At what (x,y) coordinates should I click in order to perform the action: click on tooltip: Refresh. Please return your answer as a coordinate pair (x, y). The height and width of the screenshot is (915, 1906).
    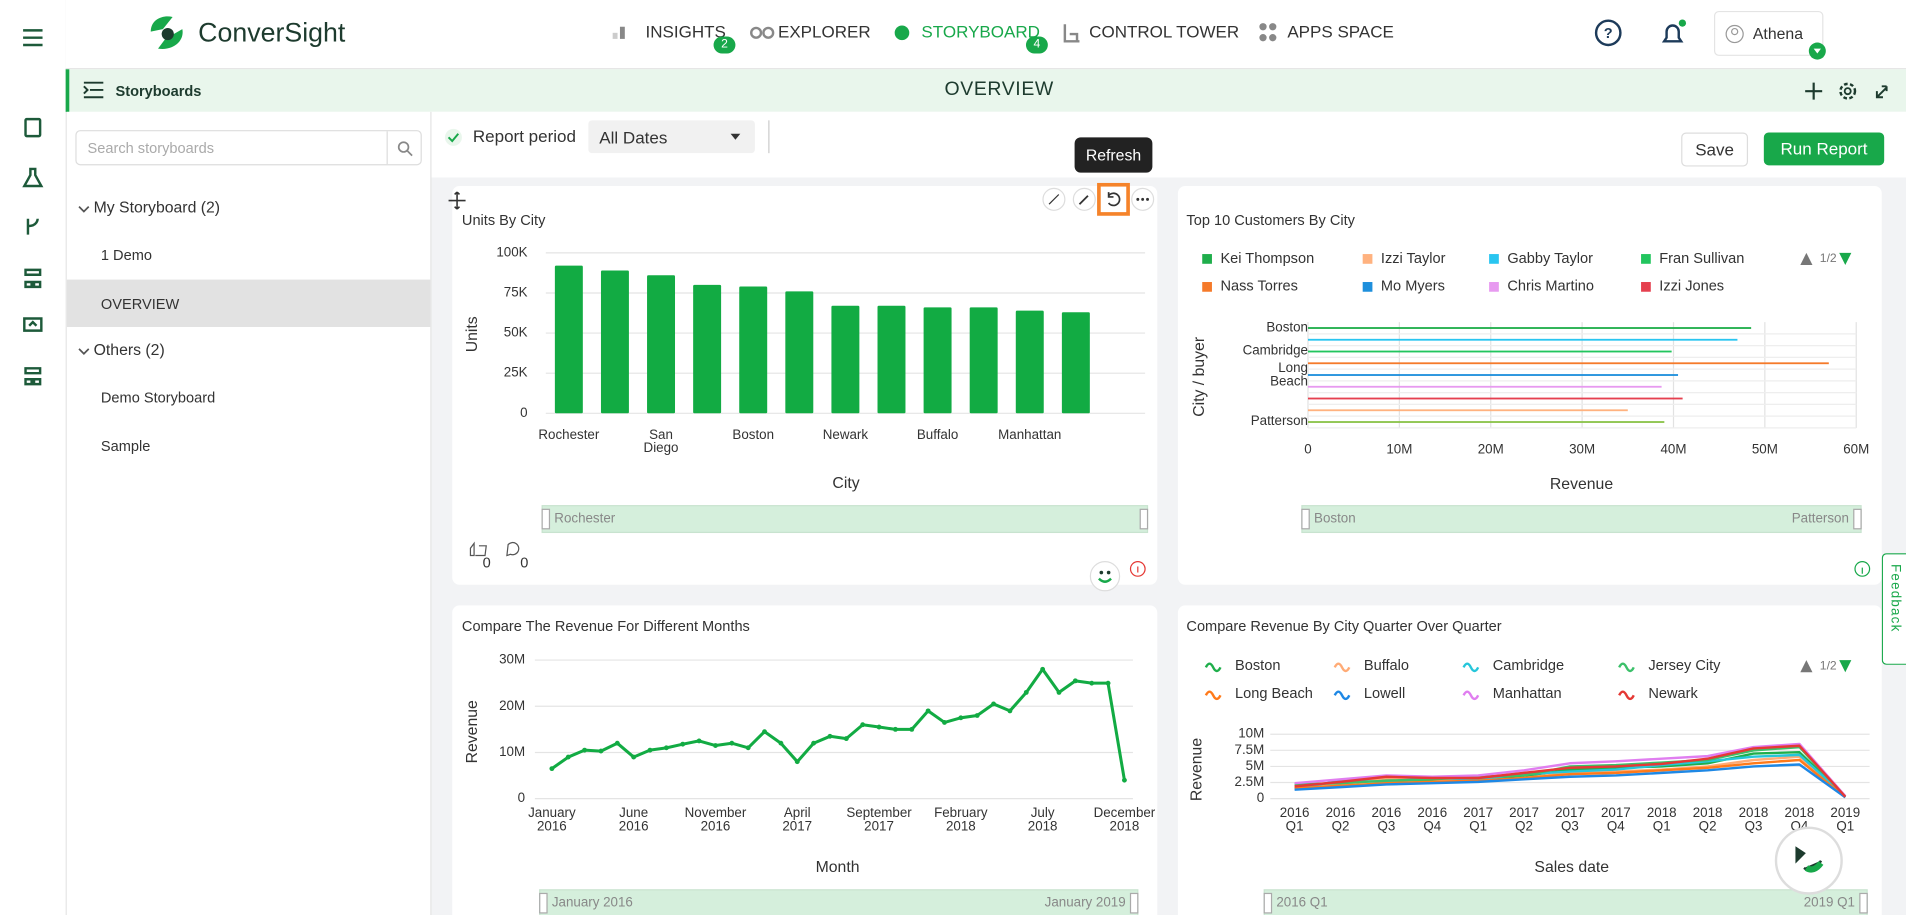
    Looking at the image, I should click on (1113, 155).